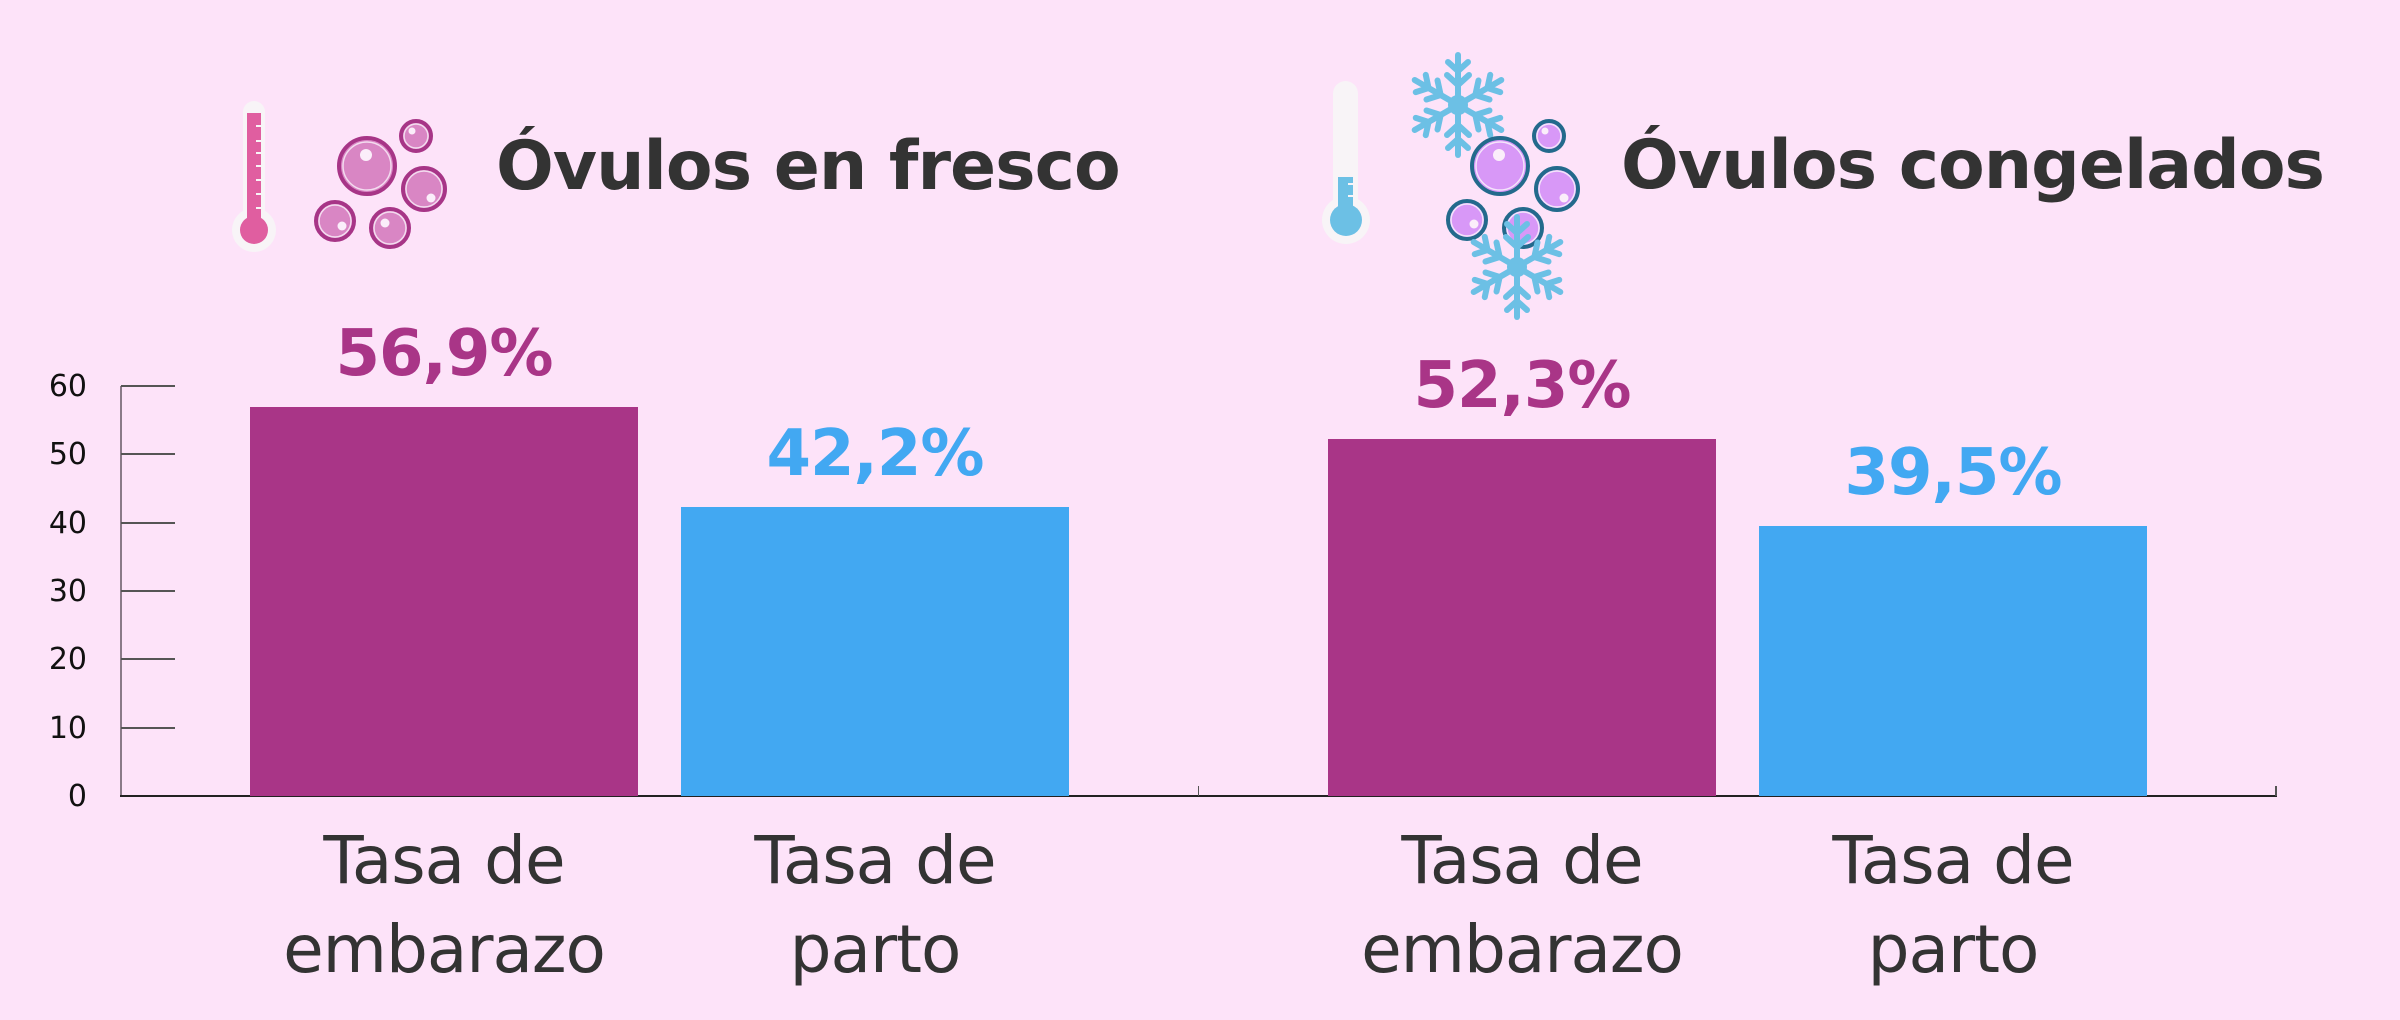  What do you see at coordinates (67, 523) in the screenshot?
I see `y-tick-label: 40` at bounding box center [67, 523].